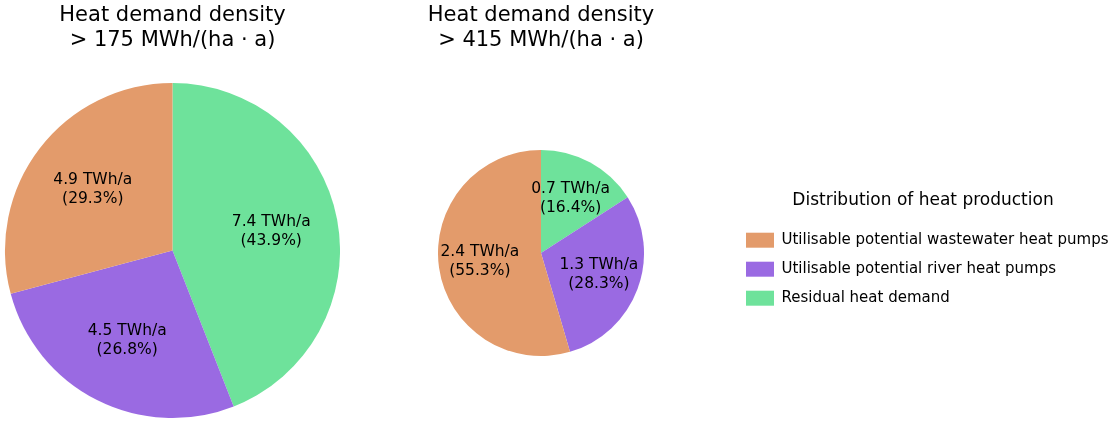  Describe the element at coordinates (865, 297) in the screenshot. I see `legend-label: Residual heat demand` at that location.